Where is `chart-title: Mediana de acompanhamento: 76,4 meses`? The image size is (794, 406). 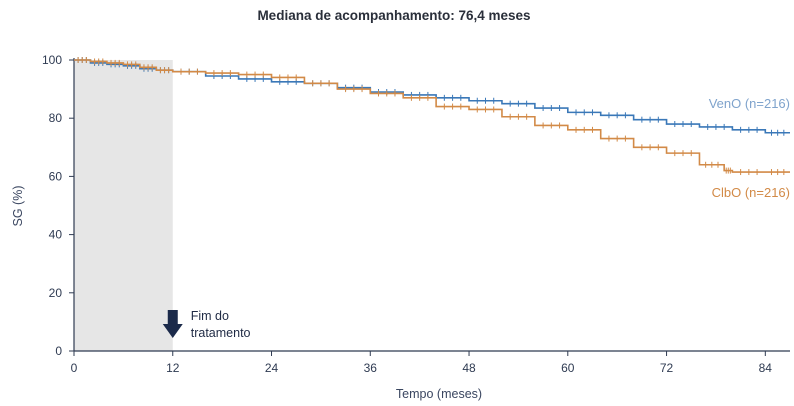
chart-title: Mediana de acompanhamento: 76,4 meses is located at coordinates (393, 15).